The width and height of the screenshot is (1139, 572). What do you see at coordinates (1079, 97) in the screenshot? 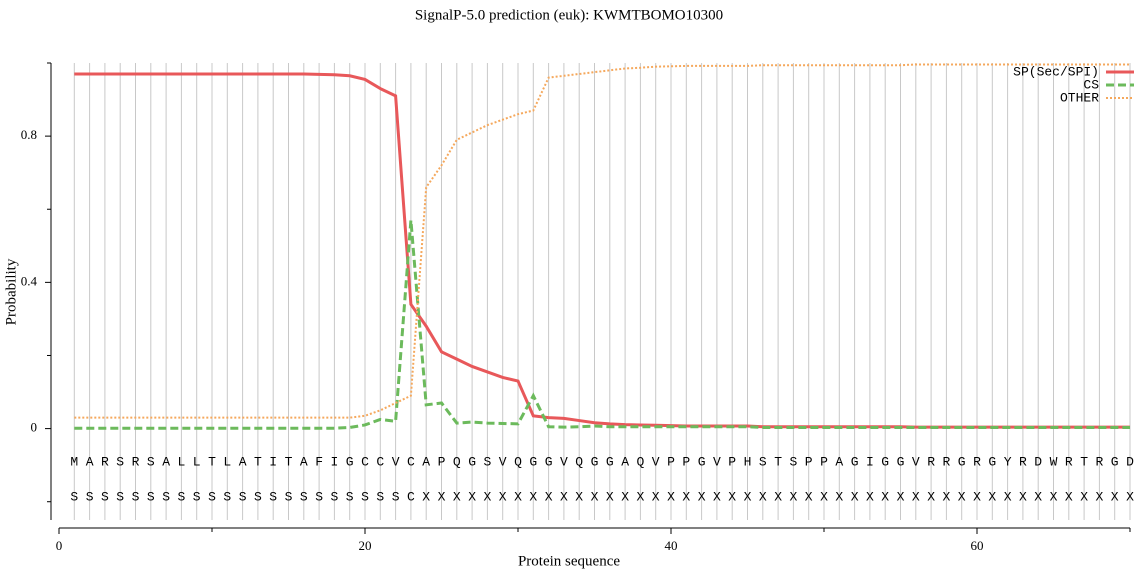
I see `legend-label: OTHER` at bounding box center [1079, 97].